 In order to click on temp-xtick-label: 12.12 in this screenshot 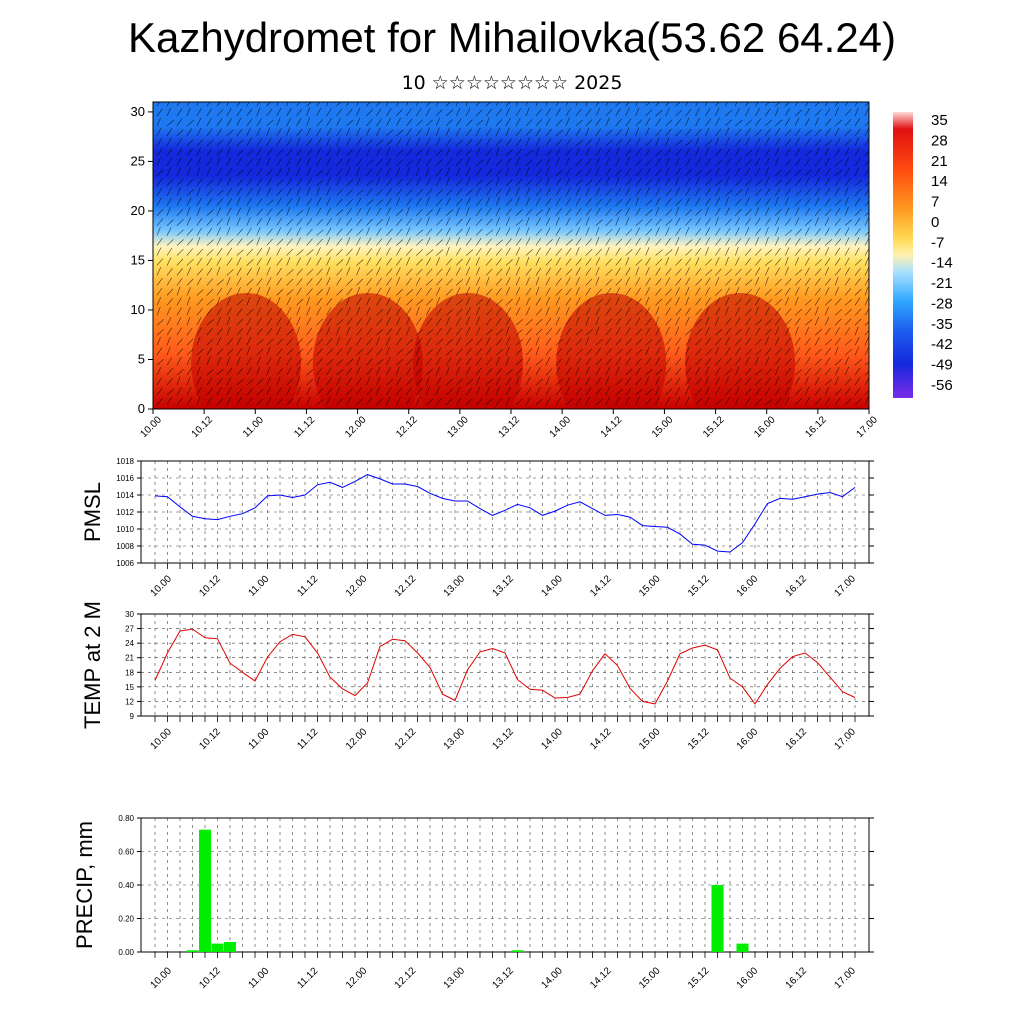, I will do `click(406, 739)`.